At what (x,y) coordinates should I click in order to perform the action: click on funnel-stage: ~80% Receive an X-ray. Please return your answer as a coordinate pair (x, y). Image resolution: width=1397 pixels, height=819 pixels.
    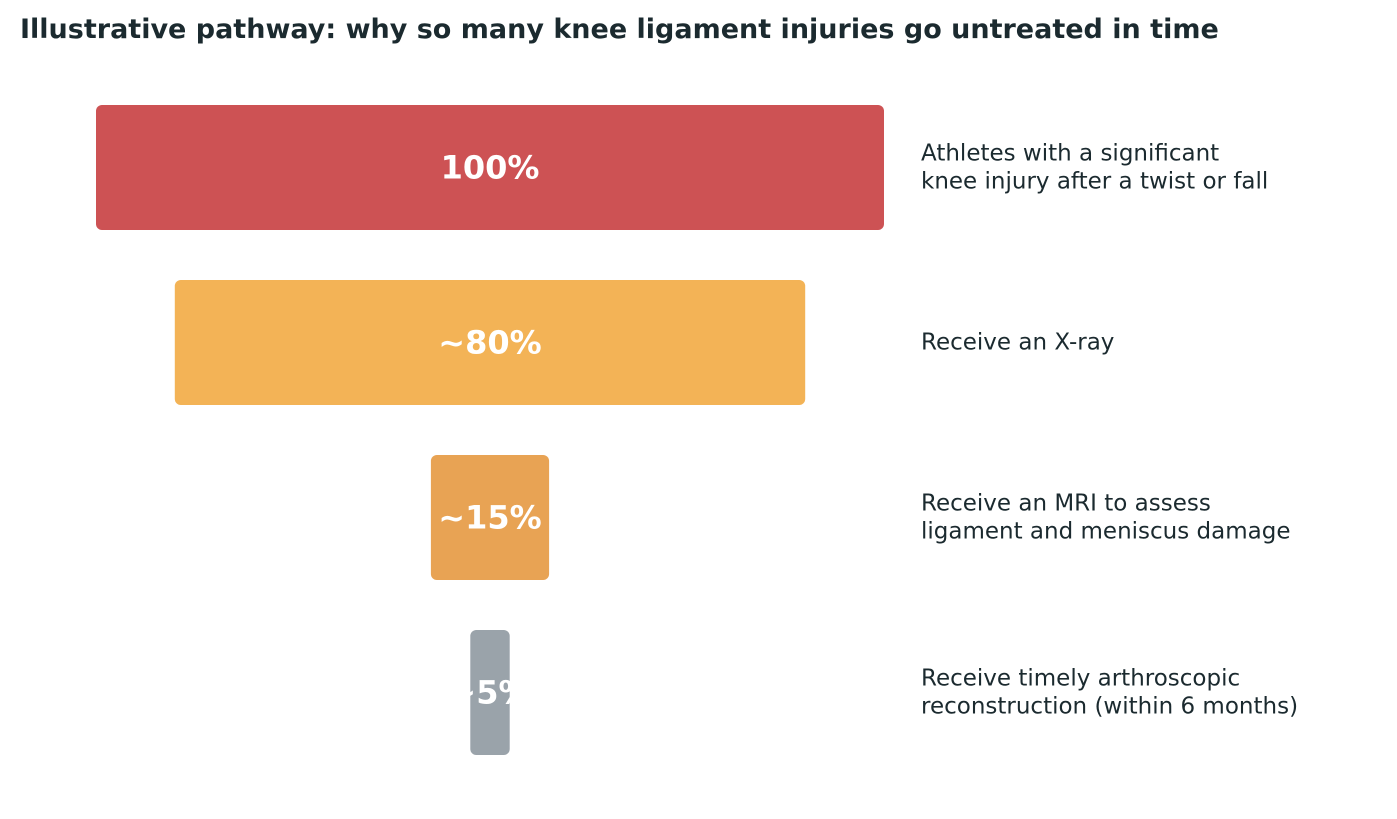
    Looking at the image, I should click on (644, 342).